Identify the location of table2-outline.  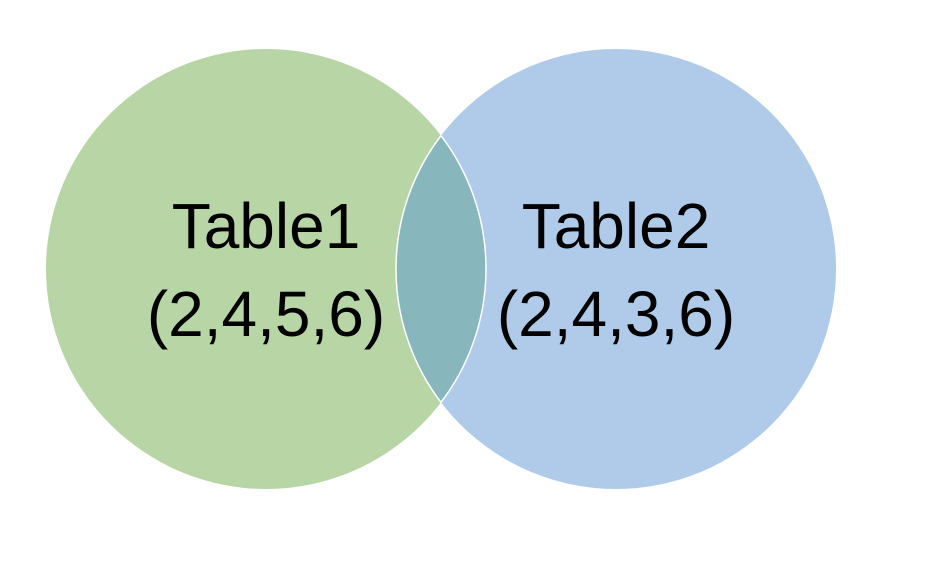
(440, 269).